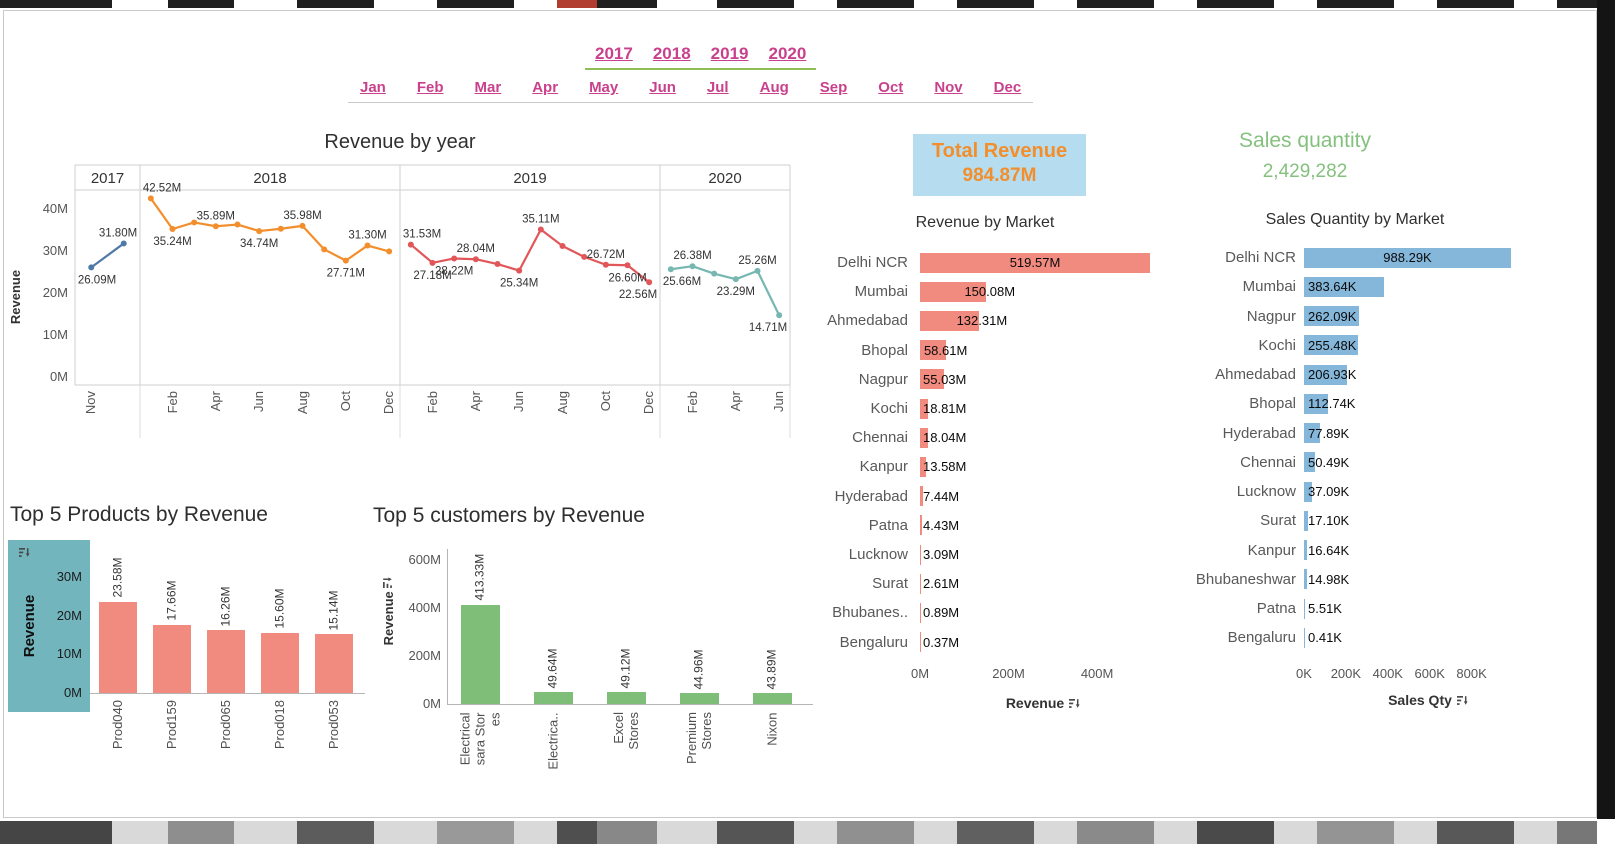 The width and height of the screenshot is (1615, 868). I want to click on year-filter-2019: 2019, so click(729, 53).